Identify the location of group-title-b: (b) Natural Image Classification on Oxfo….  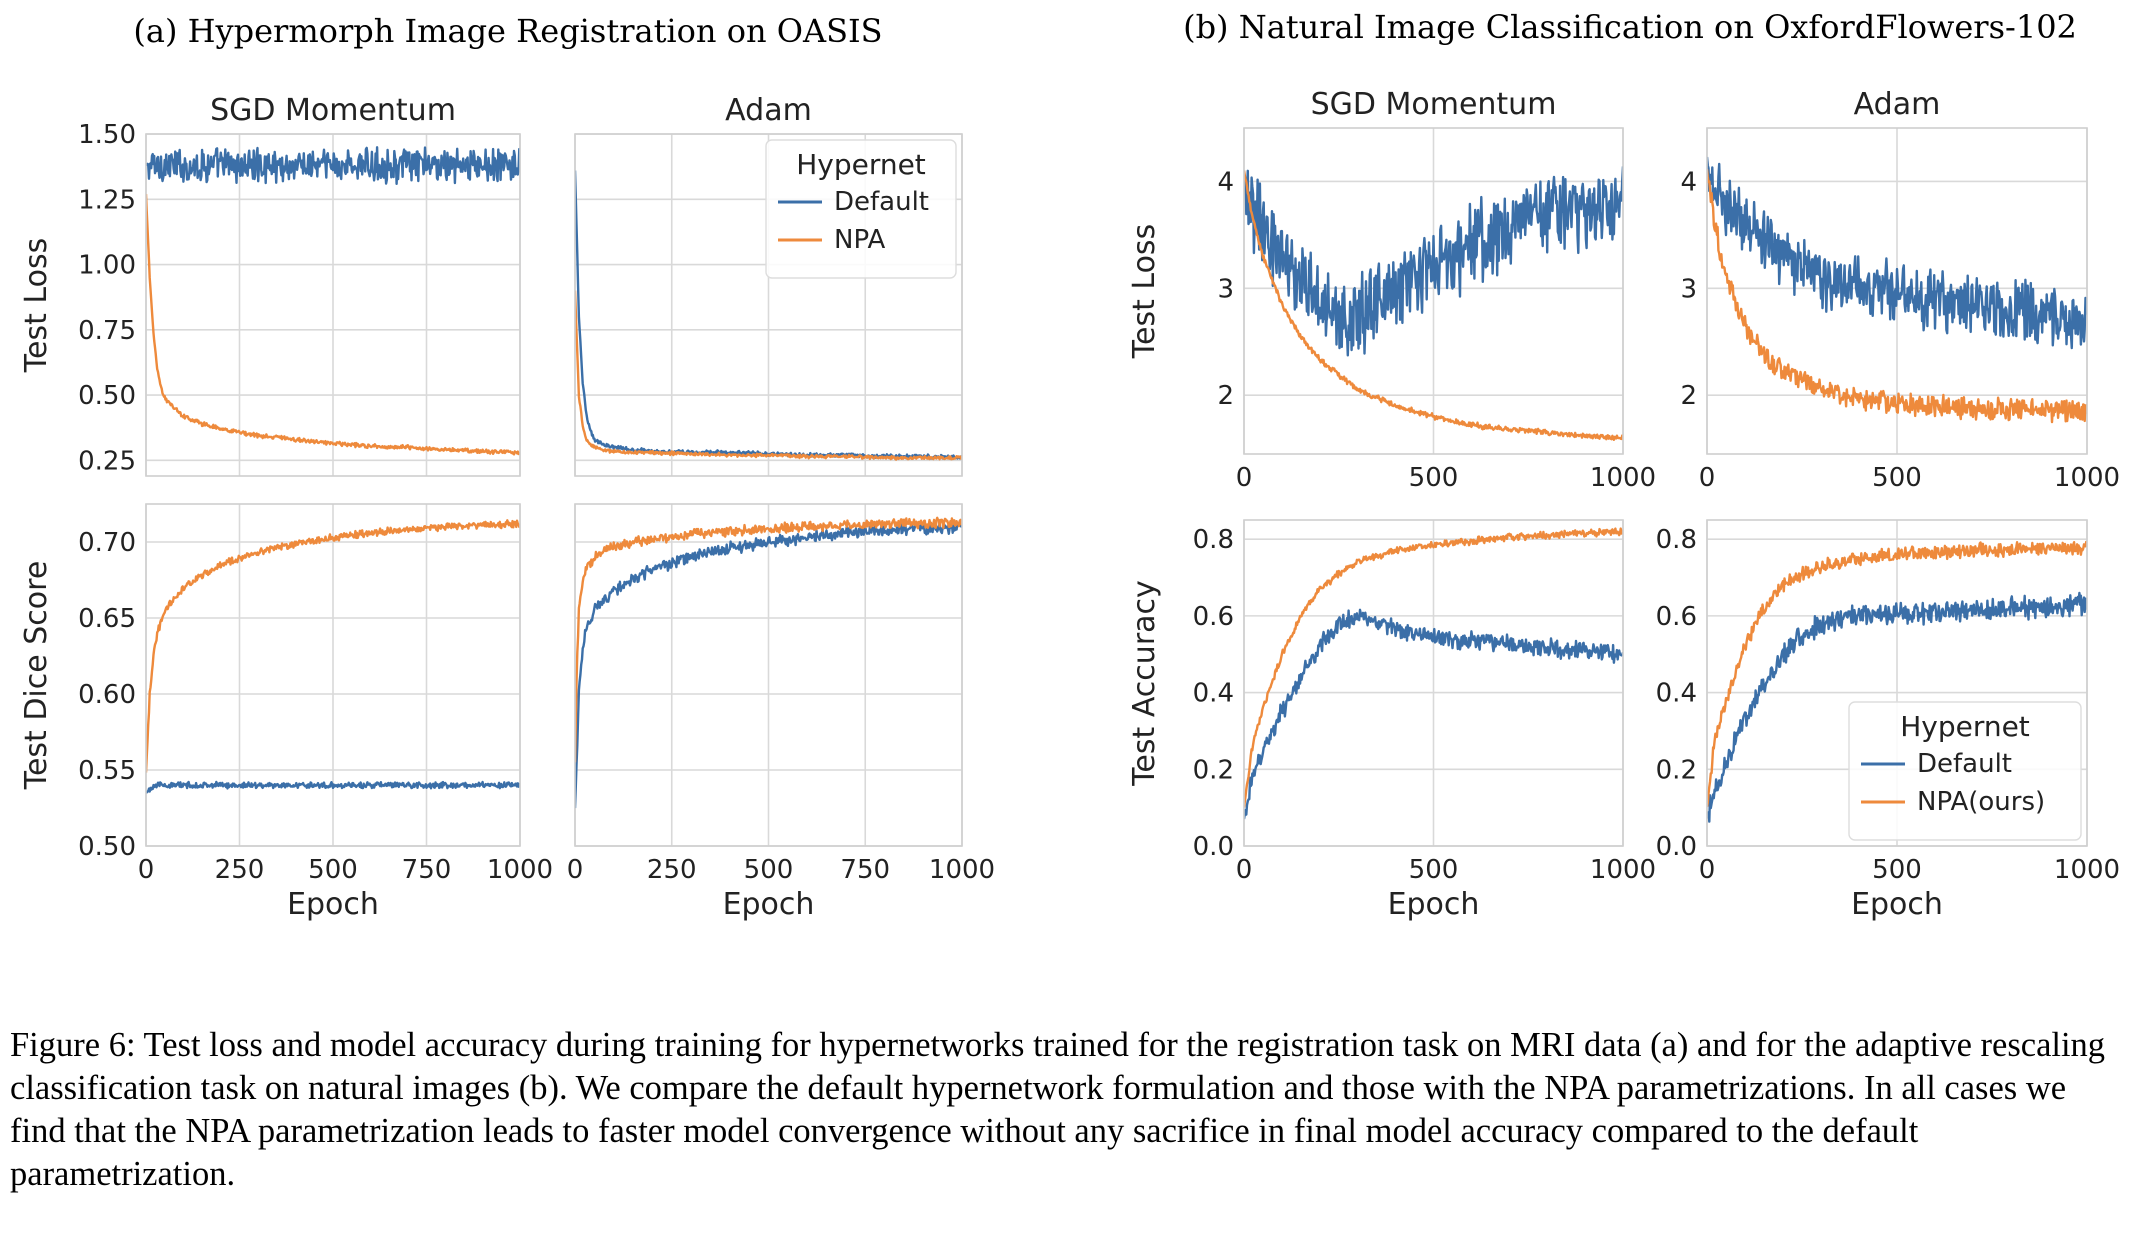
(1630, 27).